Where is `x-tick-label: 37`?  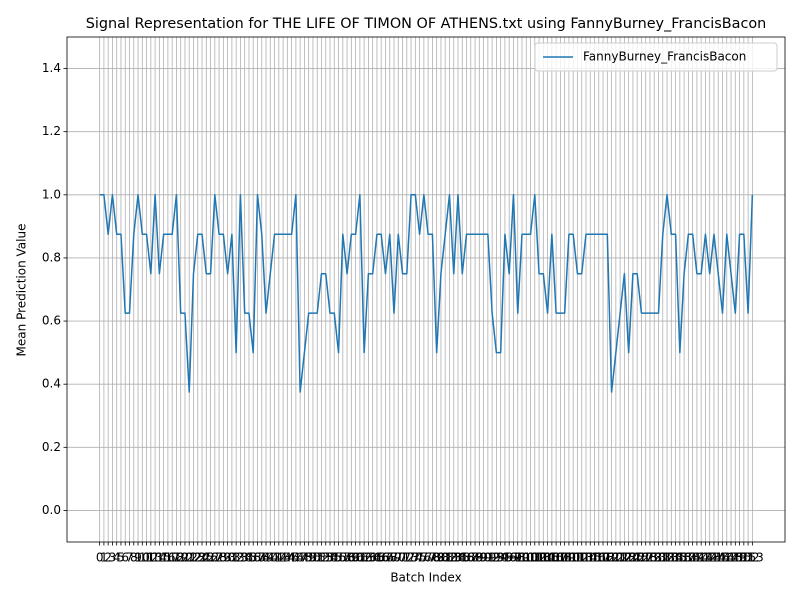
x-tick-label: 37 is located at coordinates (257, 558).